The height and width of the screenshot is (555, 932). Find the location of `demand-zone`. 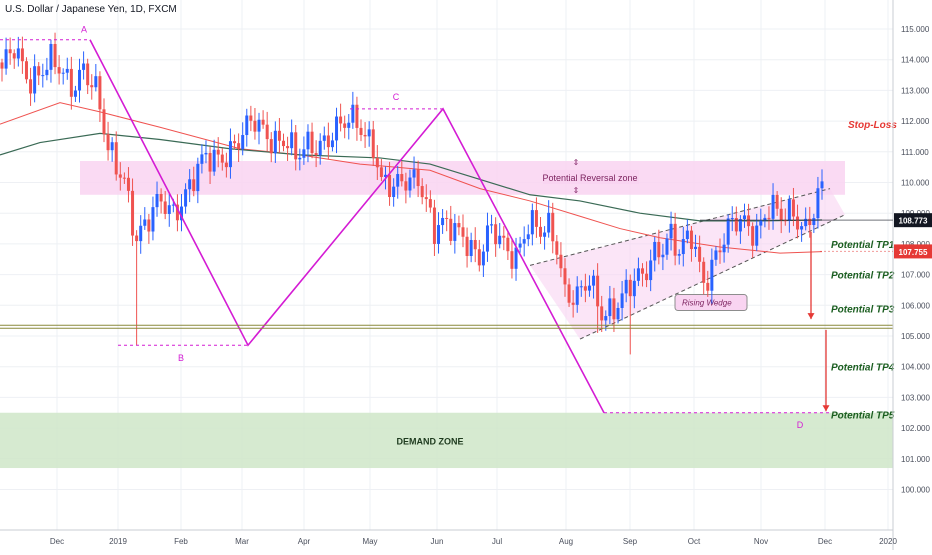

demand-zone is located at coordinates (446, 440).